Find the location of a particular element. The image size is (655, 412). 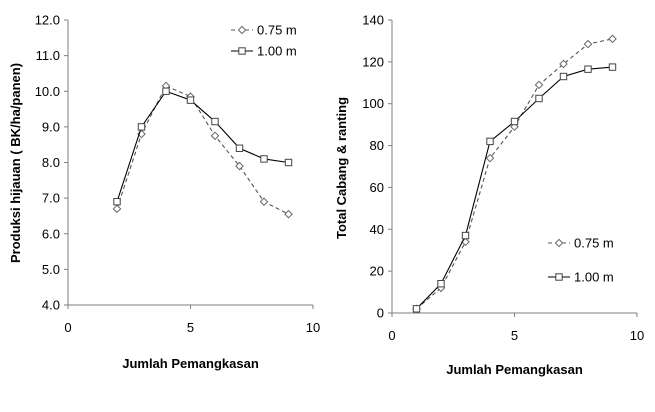

y-tick-label: 100 is located at coordinates (373, 103).